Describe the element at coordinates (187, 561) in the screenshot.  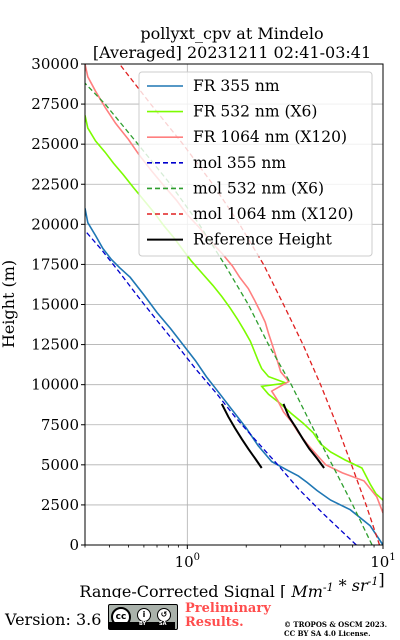
I see `x-tick-label: 10⁰` at that location.